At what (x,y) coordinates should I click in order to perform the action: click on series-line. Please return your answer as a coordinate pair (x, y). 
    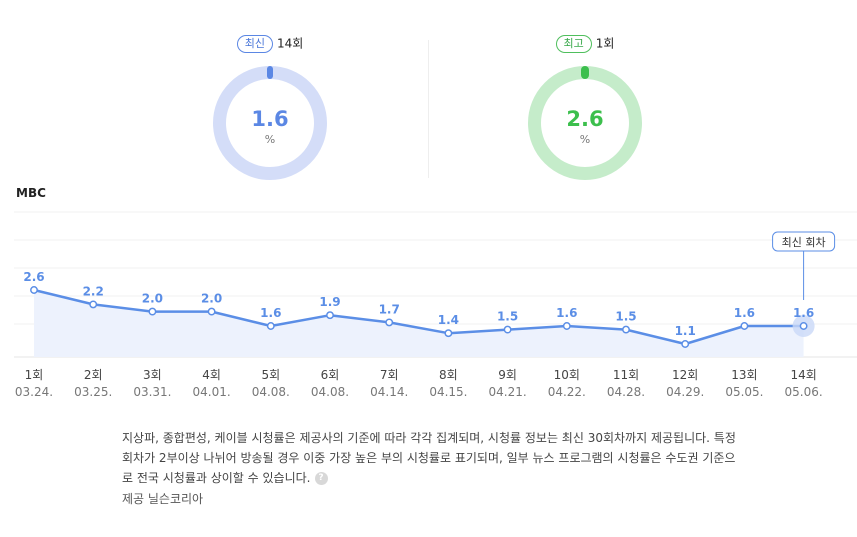
    Looking at the image, I should click on (418, 317).